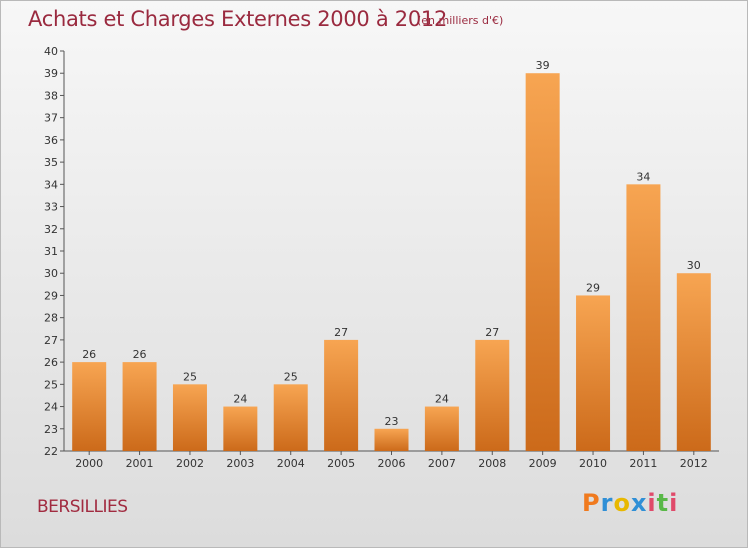 The image size is (750, 550). Describe the element at coordinates (492, 463) in the screenshot. I see `x-tick-label: 2008` at that location.